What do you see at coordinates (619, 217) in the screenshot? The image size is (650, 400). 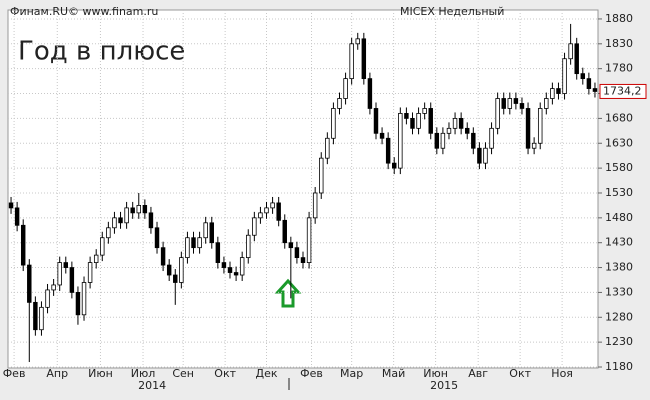 I see `y-tick-label: 1480` at bounding box center [619, 217].